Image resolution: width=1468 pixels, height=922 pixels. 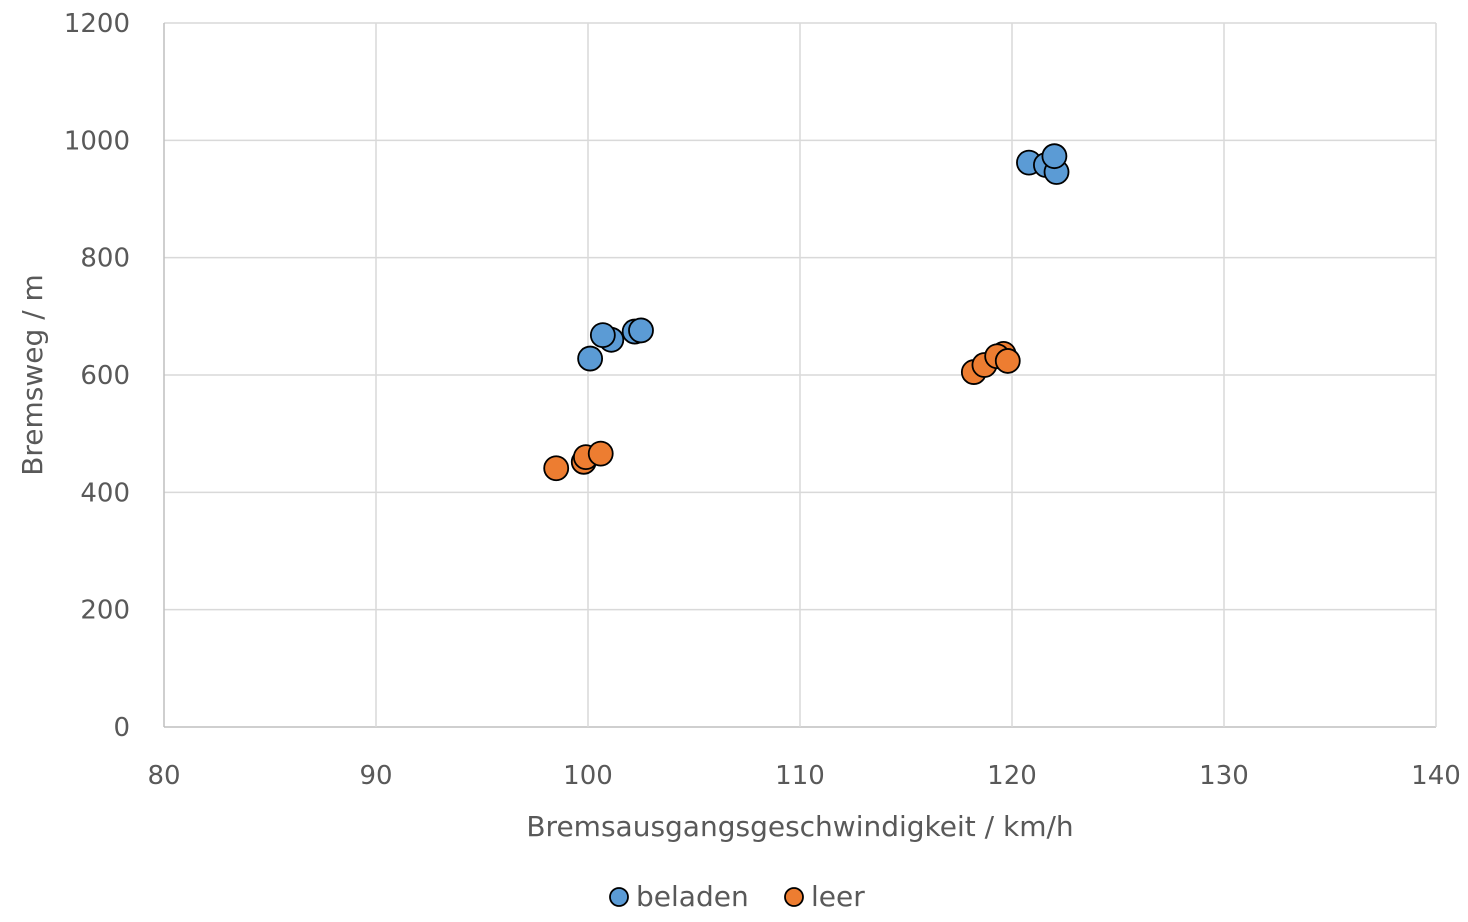 I want to click on y-tick-label: 200, so click(x=105, y=611).